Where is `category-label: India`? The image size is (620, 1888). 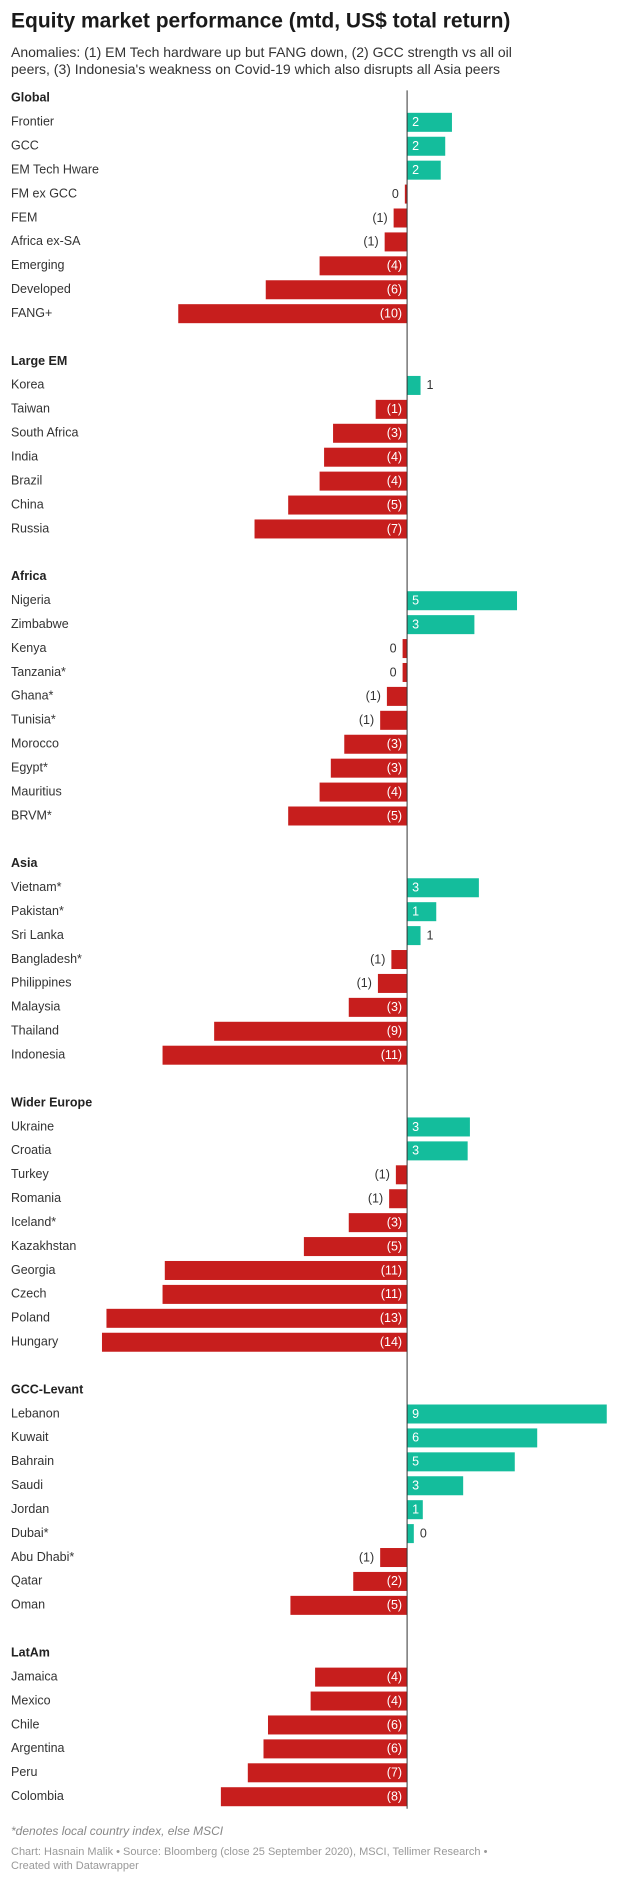 category-label: India is located at coordinates (24, 456).